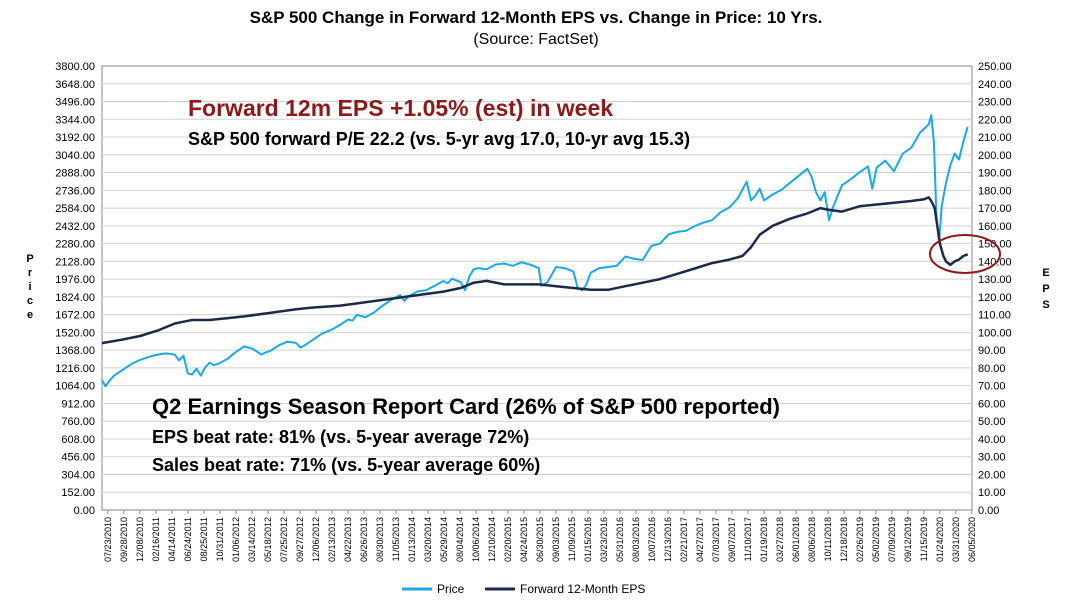 The width and height of the screenshot is (1072, 605). Describe the element at coordinates (988, 511) in the screenshot. I see `right-tick-label: 0.00` at that location.